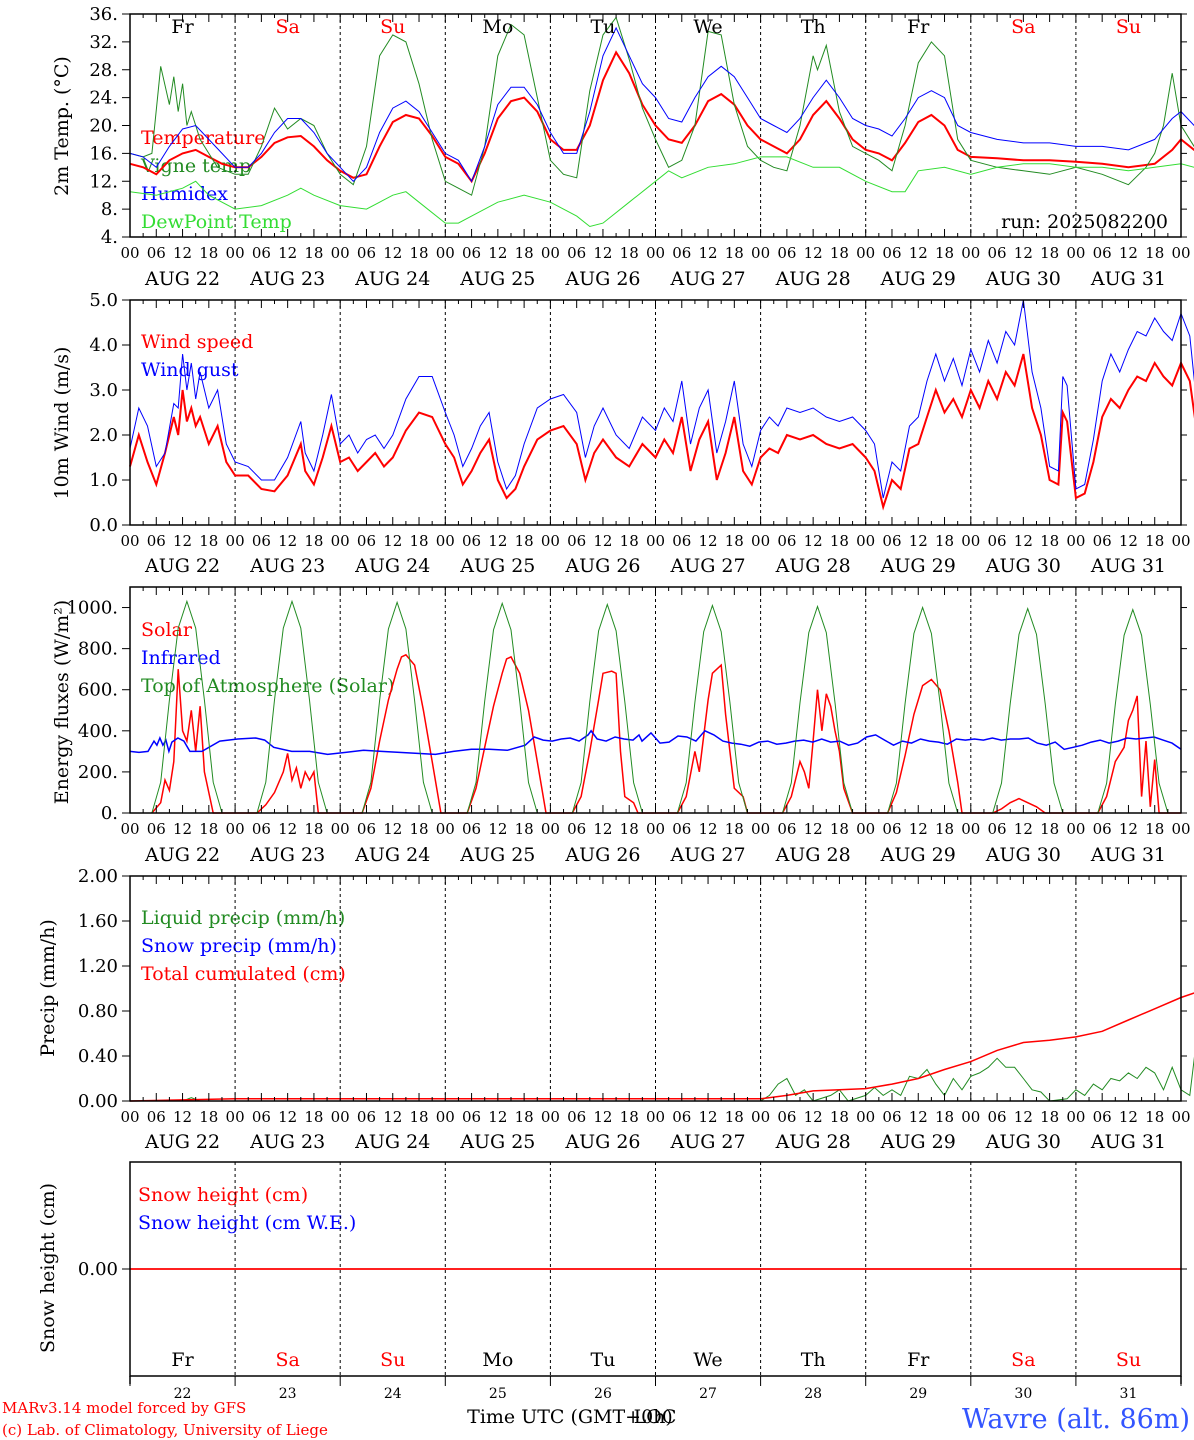 Image resolution: width=1194 pixels, height=1440 pixels. Describe the element at coordinates (813, 1394) in the screenshot. I see `day-number: 28` at that location.